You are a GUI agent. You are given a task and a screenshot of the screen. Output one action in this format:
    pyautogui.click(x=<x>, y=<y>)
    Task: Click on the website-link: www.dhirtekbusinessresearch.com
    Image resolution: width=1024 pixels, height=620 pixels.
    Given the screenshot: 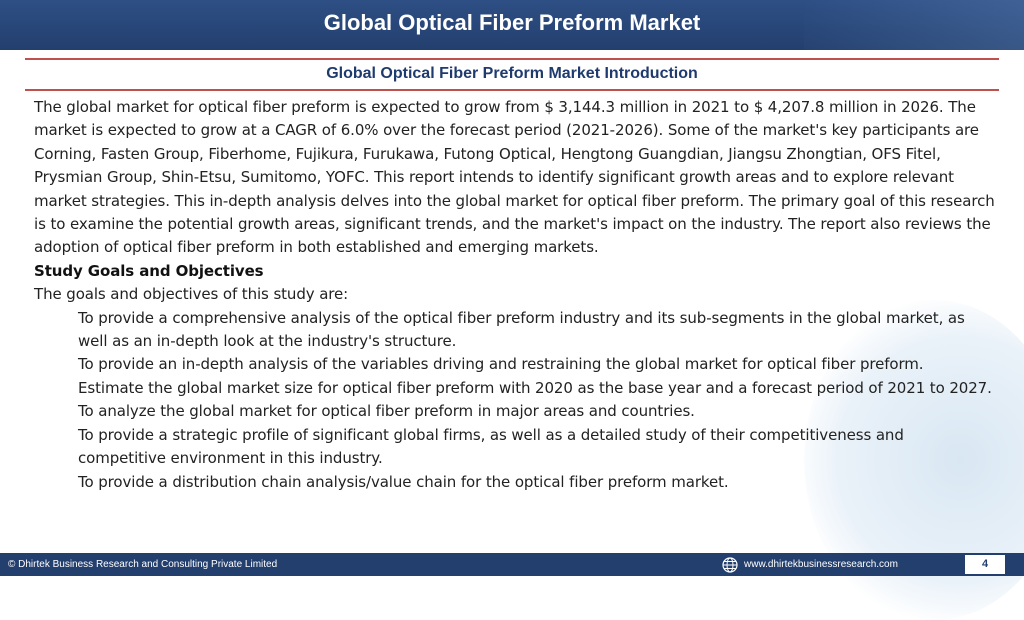 What is the action you would take?
    pyautogui.click(x=810, y=564)
    